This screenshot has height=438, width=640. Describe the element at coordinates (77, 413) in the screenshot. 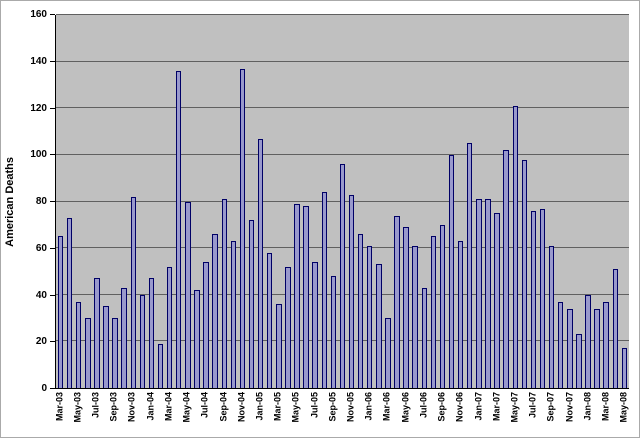

I see `x-tick-cell: May-03` at that location.